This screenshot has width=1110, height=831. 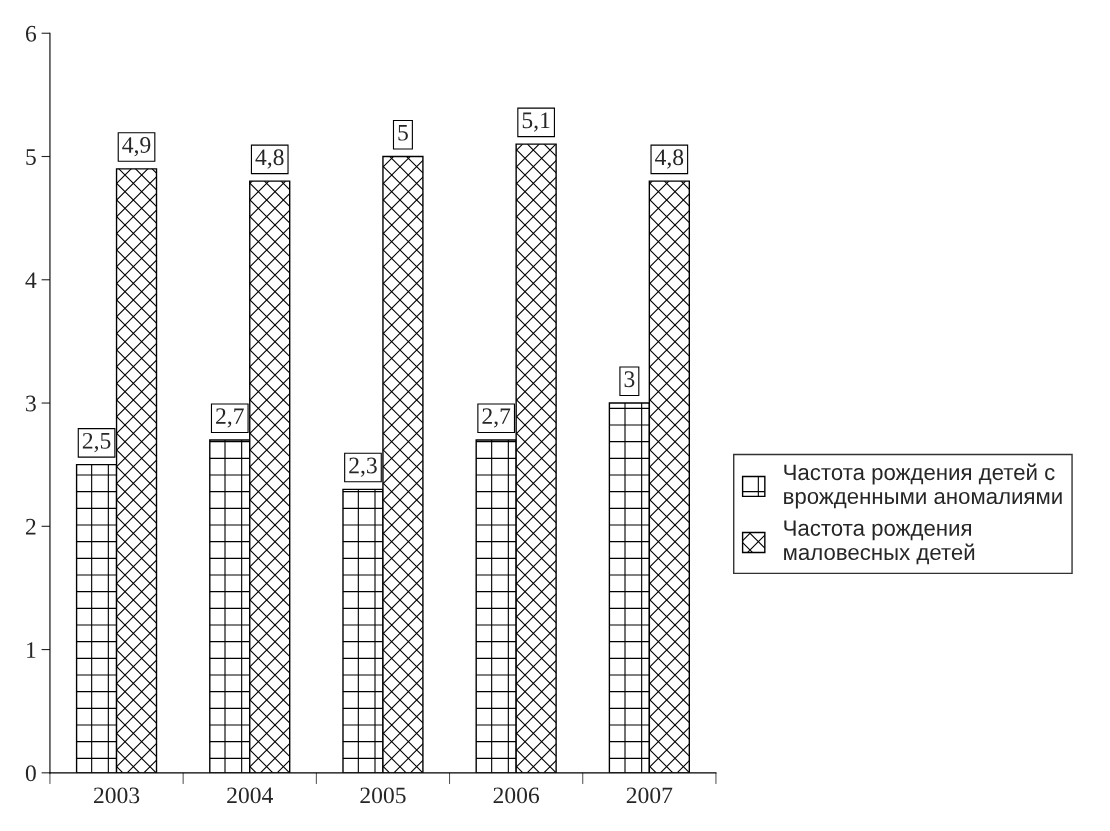 What do you see at coordinates (31, 650) in the screenshot?
I see `y-tick-label: 1` at bounding box center [31, 650].